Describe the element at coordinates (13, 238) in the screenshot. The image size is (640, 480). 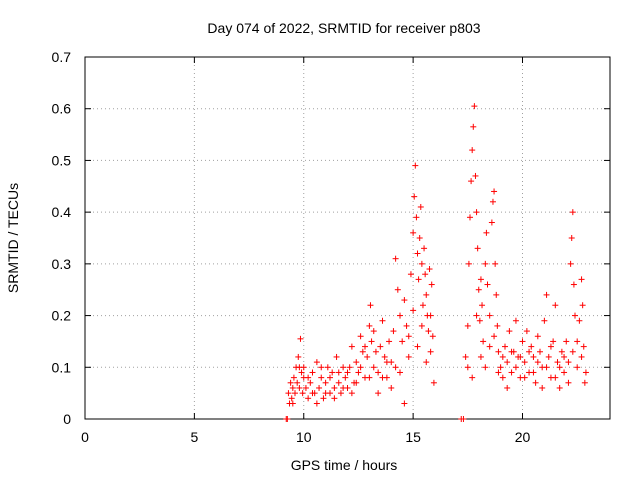
I see `y-axis-title: SRMTID / TECUs` at that location.